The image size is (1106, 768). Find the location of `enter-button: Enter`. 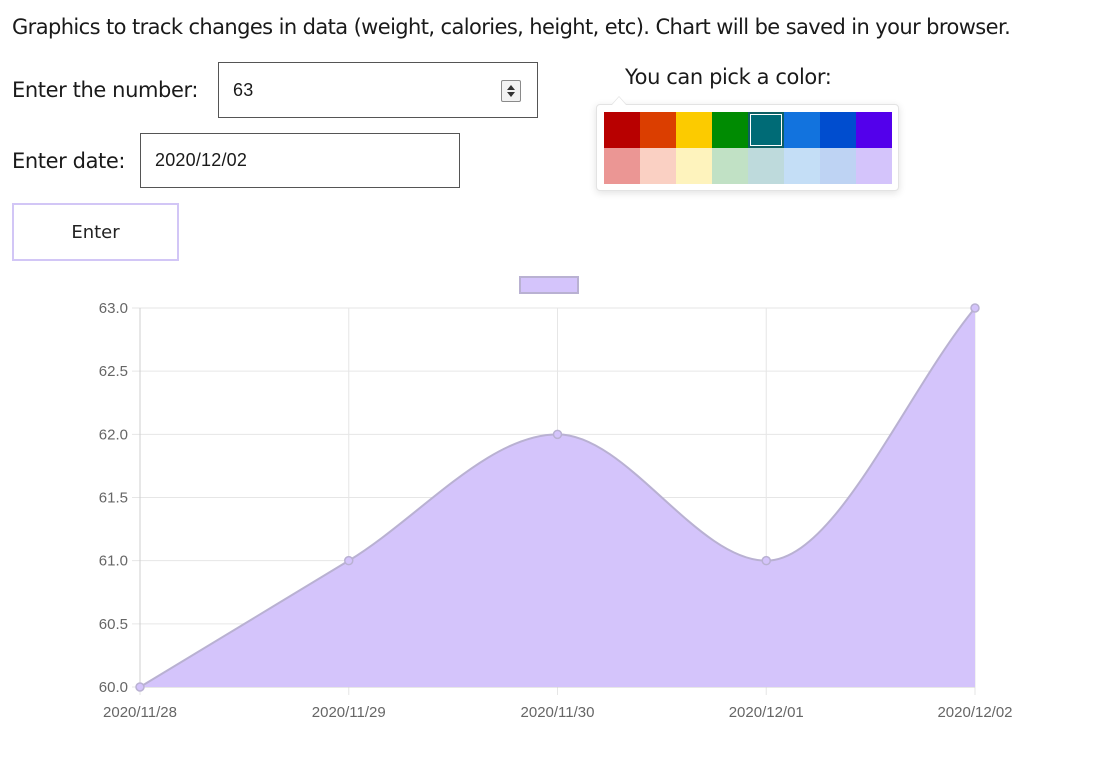

enter-button: Enter is located at coordinates (95, 232).